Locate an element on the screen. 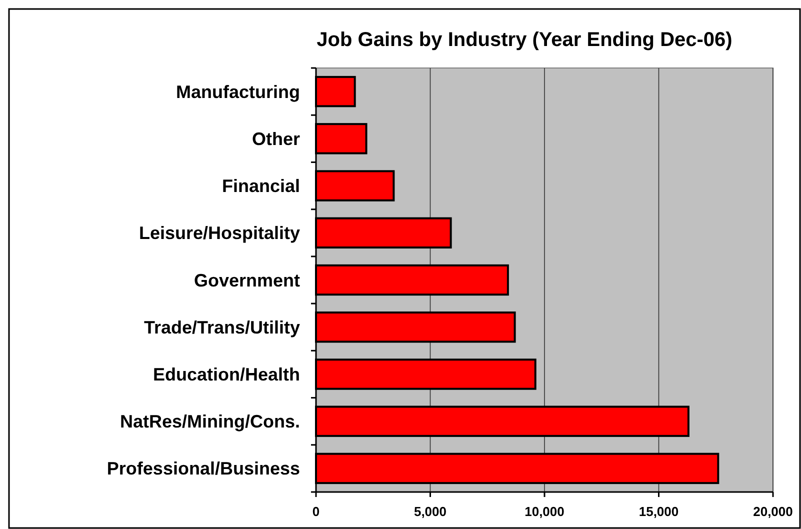 This screenshot has width=801, height=529. y-tick-label: NatRes/Mining/Cons. is located at coordinates (210, 422).